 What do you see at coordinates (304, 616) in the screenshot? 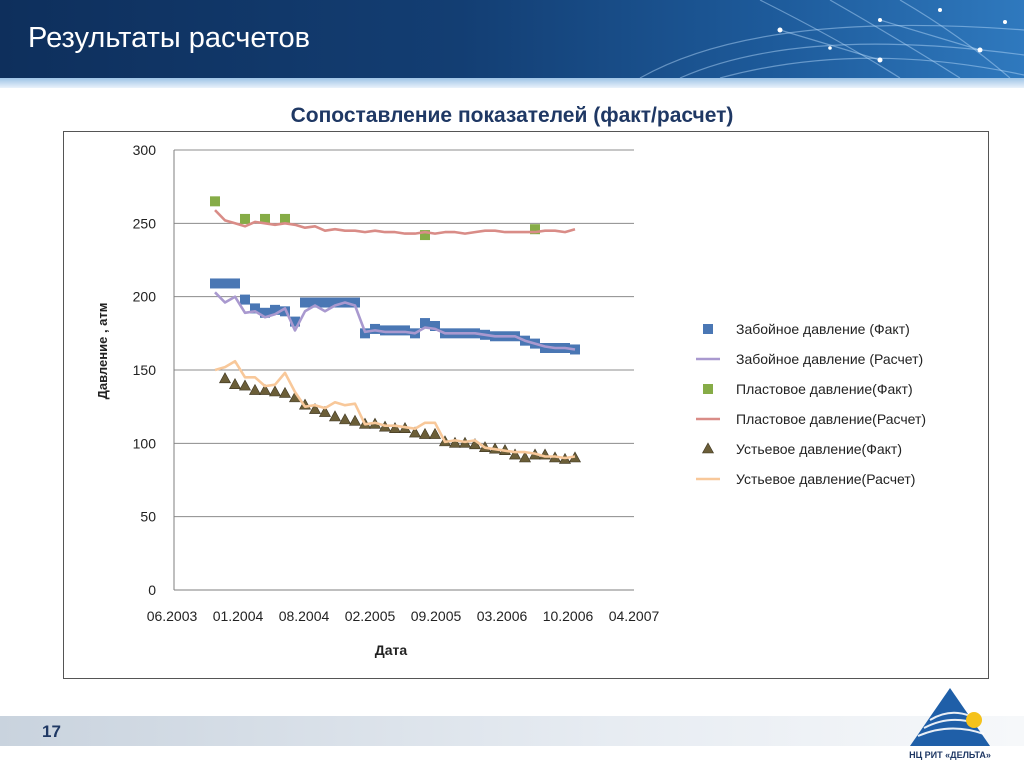
I see `x-tick-label: 08.2004` at bounding box center [304, 616].